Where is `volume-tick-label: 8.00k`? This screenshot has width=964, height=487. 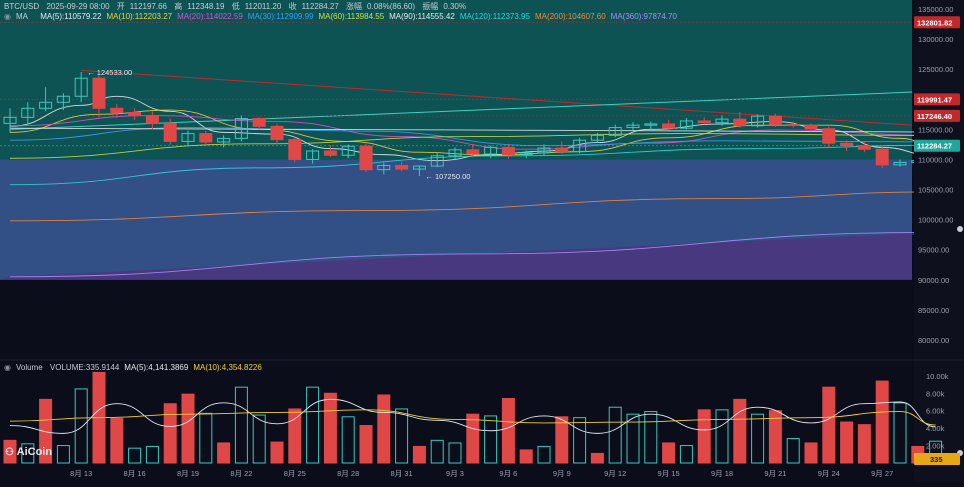 volume-tick-label: 8.00k is located at coordinates (935, 393).